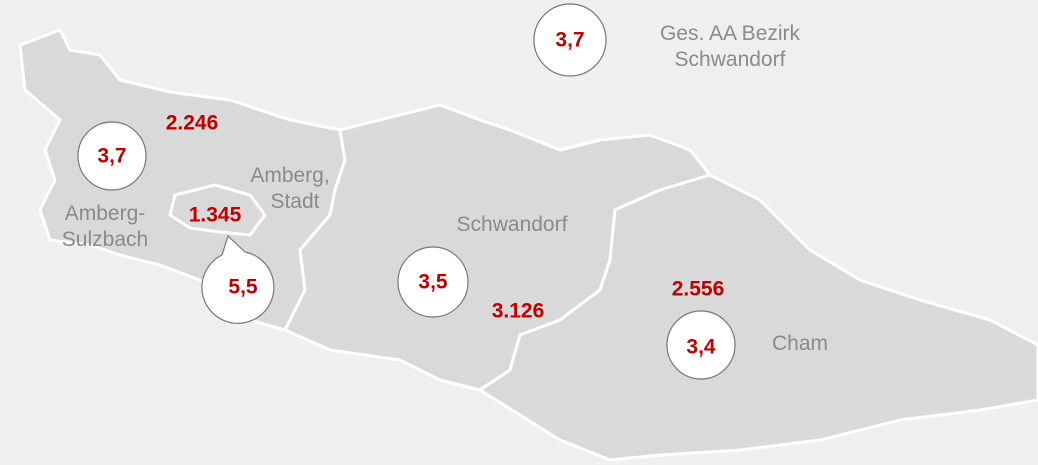 This screenshot has height=465, width=1038. I want to click on total-label: Schwandorf, so click(730, 59).